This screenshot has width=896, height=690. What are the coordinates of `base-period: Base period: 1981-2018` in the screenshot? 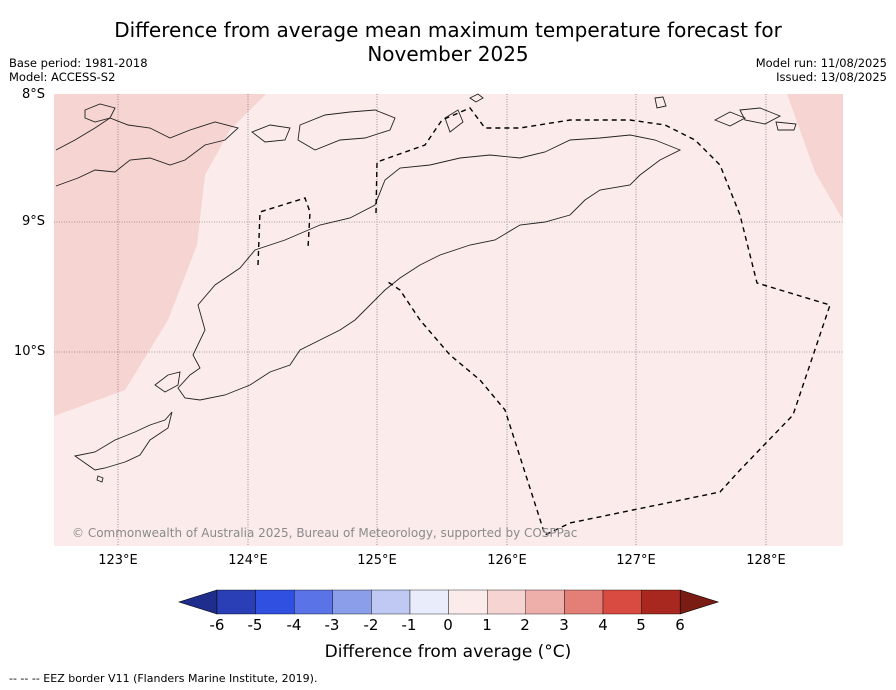 It's located at (78, 63).